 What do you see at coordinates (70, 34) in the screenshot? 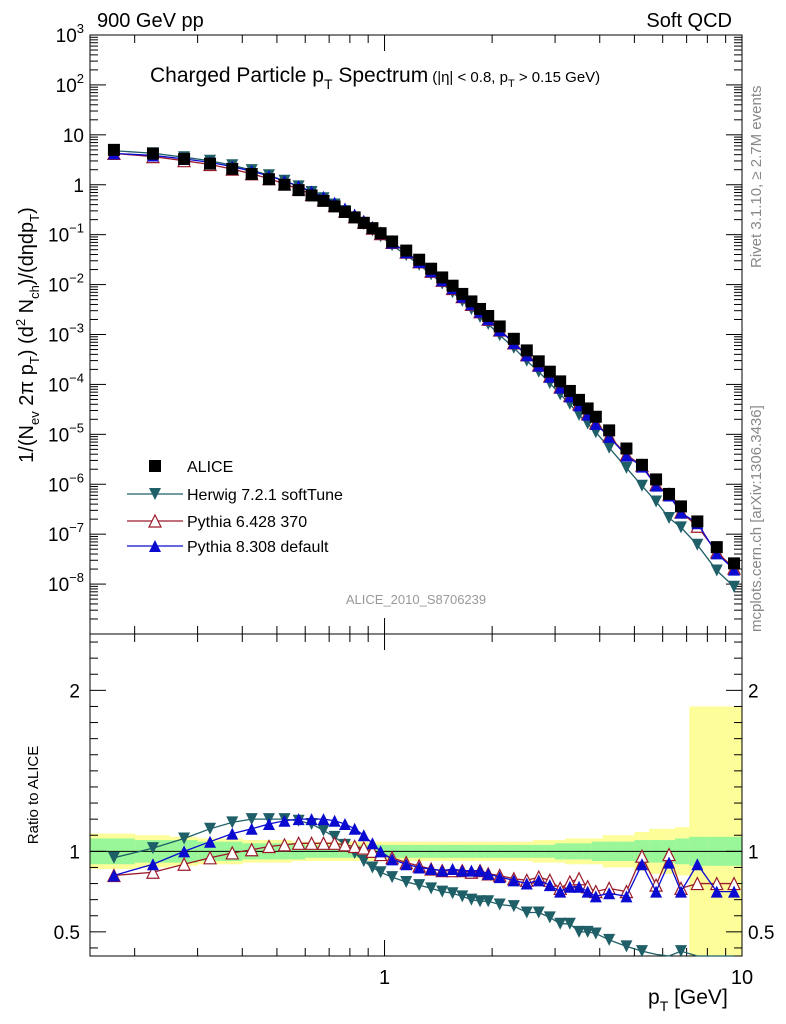
I see `y-tick-label: 10³` at bounding box center [70, 34].